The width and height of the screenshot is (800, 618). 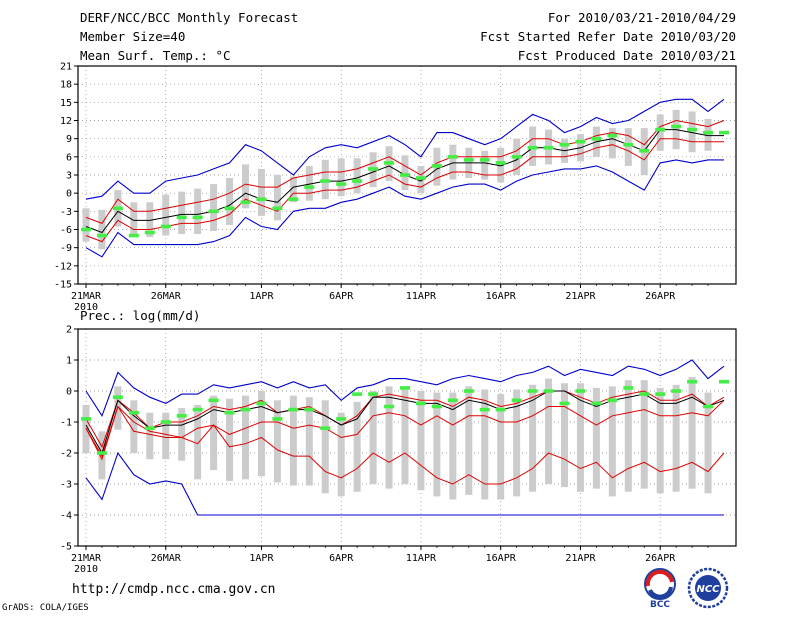 What do you see at coordinates (660, 558) in the screenshot?
I see `x-tick-label: 26APR` at bounding box center [660, 558].